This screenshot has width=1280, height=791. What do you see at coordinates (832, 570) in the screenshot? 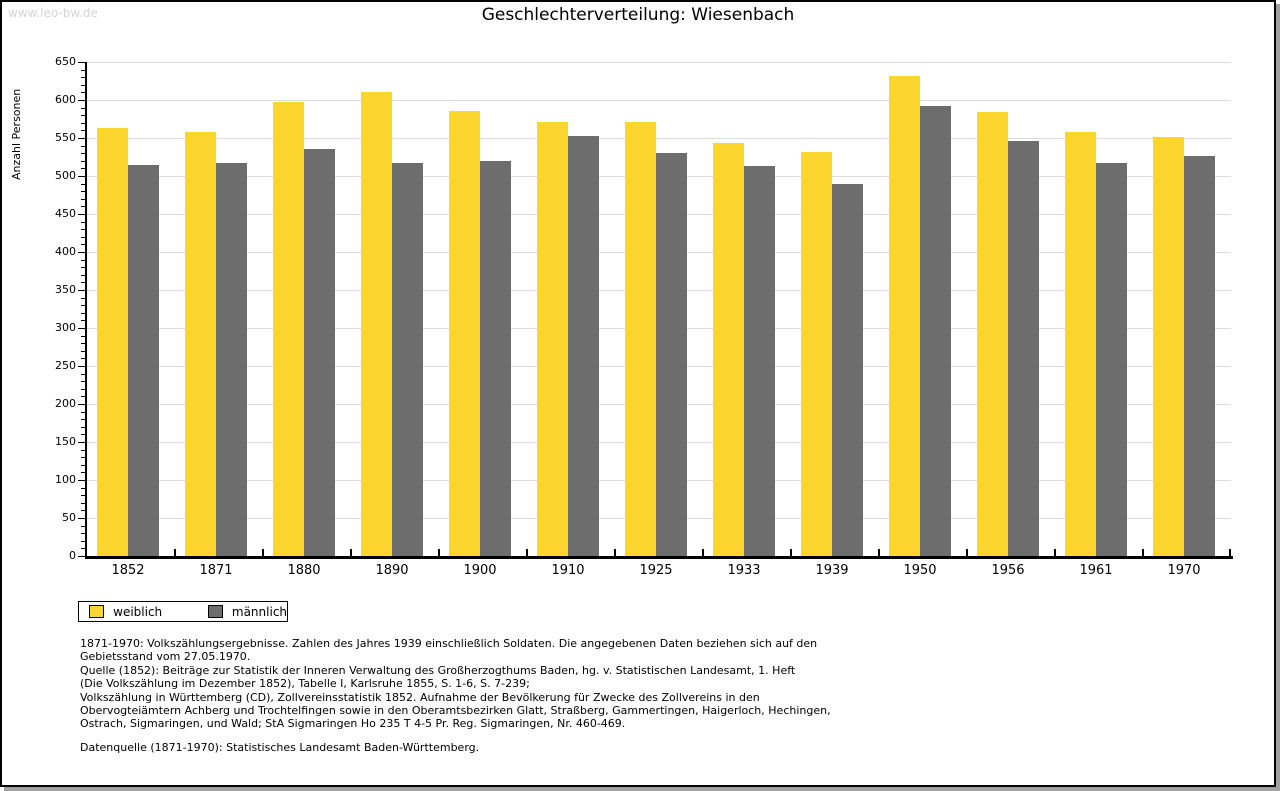
I see `x-tick-label: 1939` at bounding box center [832, 570].